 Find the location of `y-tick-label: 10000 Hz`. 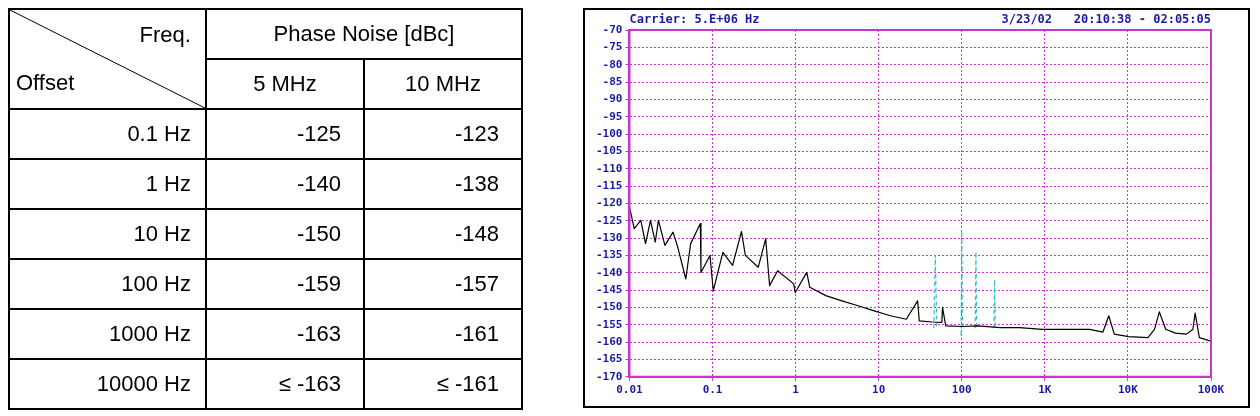

y-tick-label: 10000 Hz is located at coordinates (107, 384).